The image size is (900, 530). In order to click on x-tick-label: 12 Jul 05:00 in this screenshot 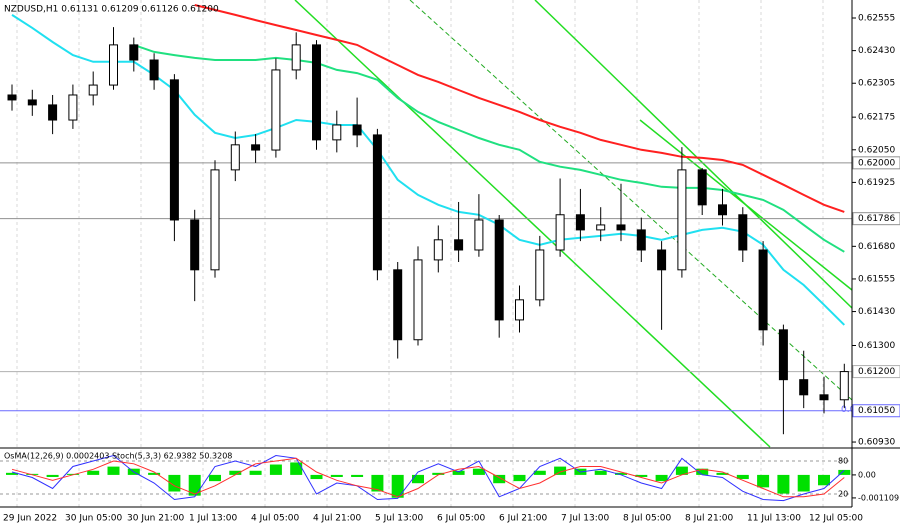, I will do `click(836, 519)`.